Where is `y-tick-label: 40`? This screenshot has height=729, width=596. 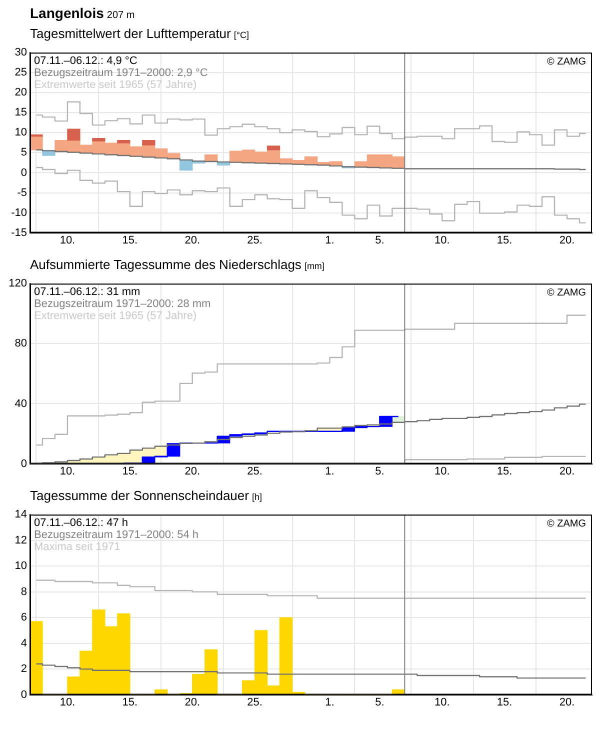
y-tick-label: 40 is located at coordinates (20, 404).